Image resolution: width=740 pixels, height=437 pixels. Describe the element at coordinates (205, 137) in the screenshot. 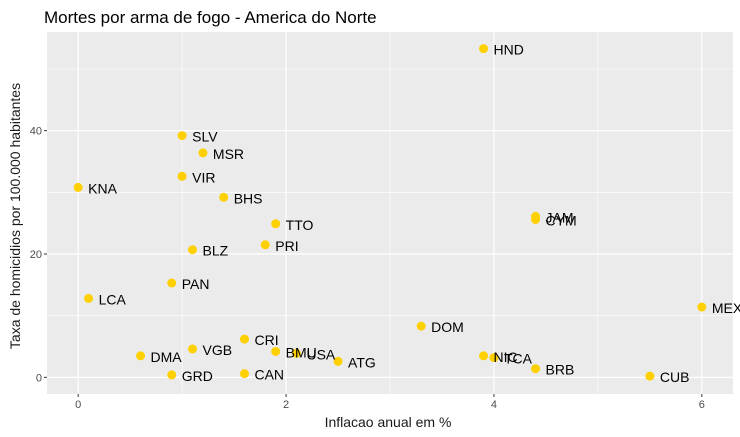

I see `point-label: SLV` at that location.